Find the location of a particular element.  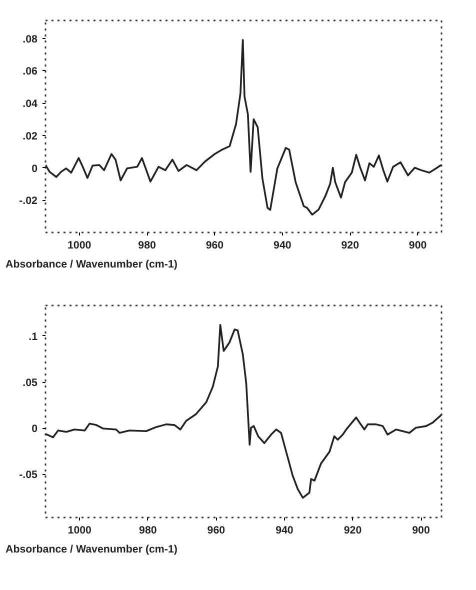

y-tick-label: -.05 is located at coordinates (28, 475).